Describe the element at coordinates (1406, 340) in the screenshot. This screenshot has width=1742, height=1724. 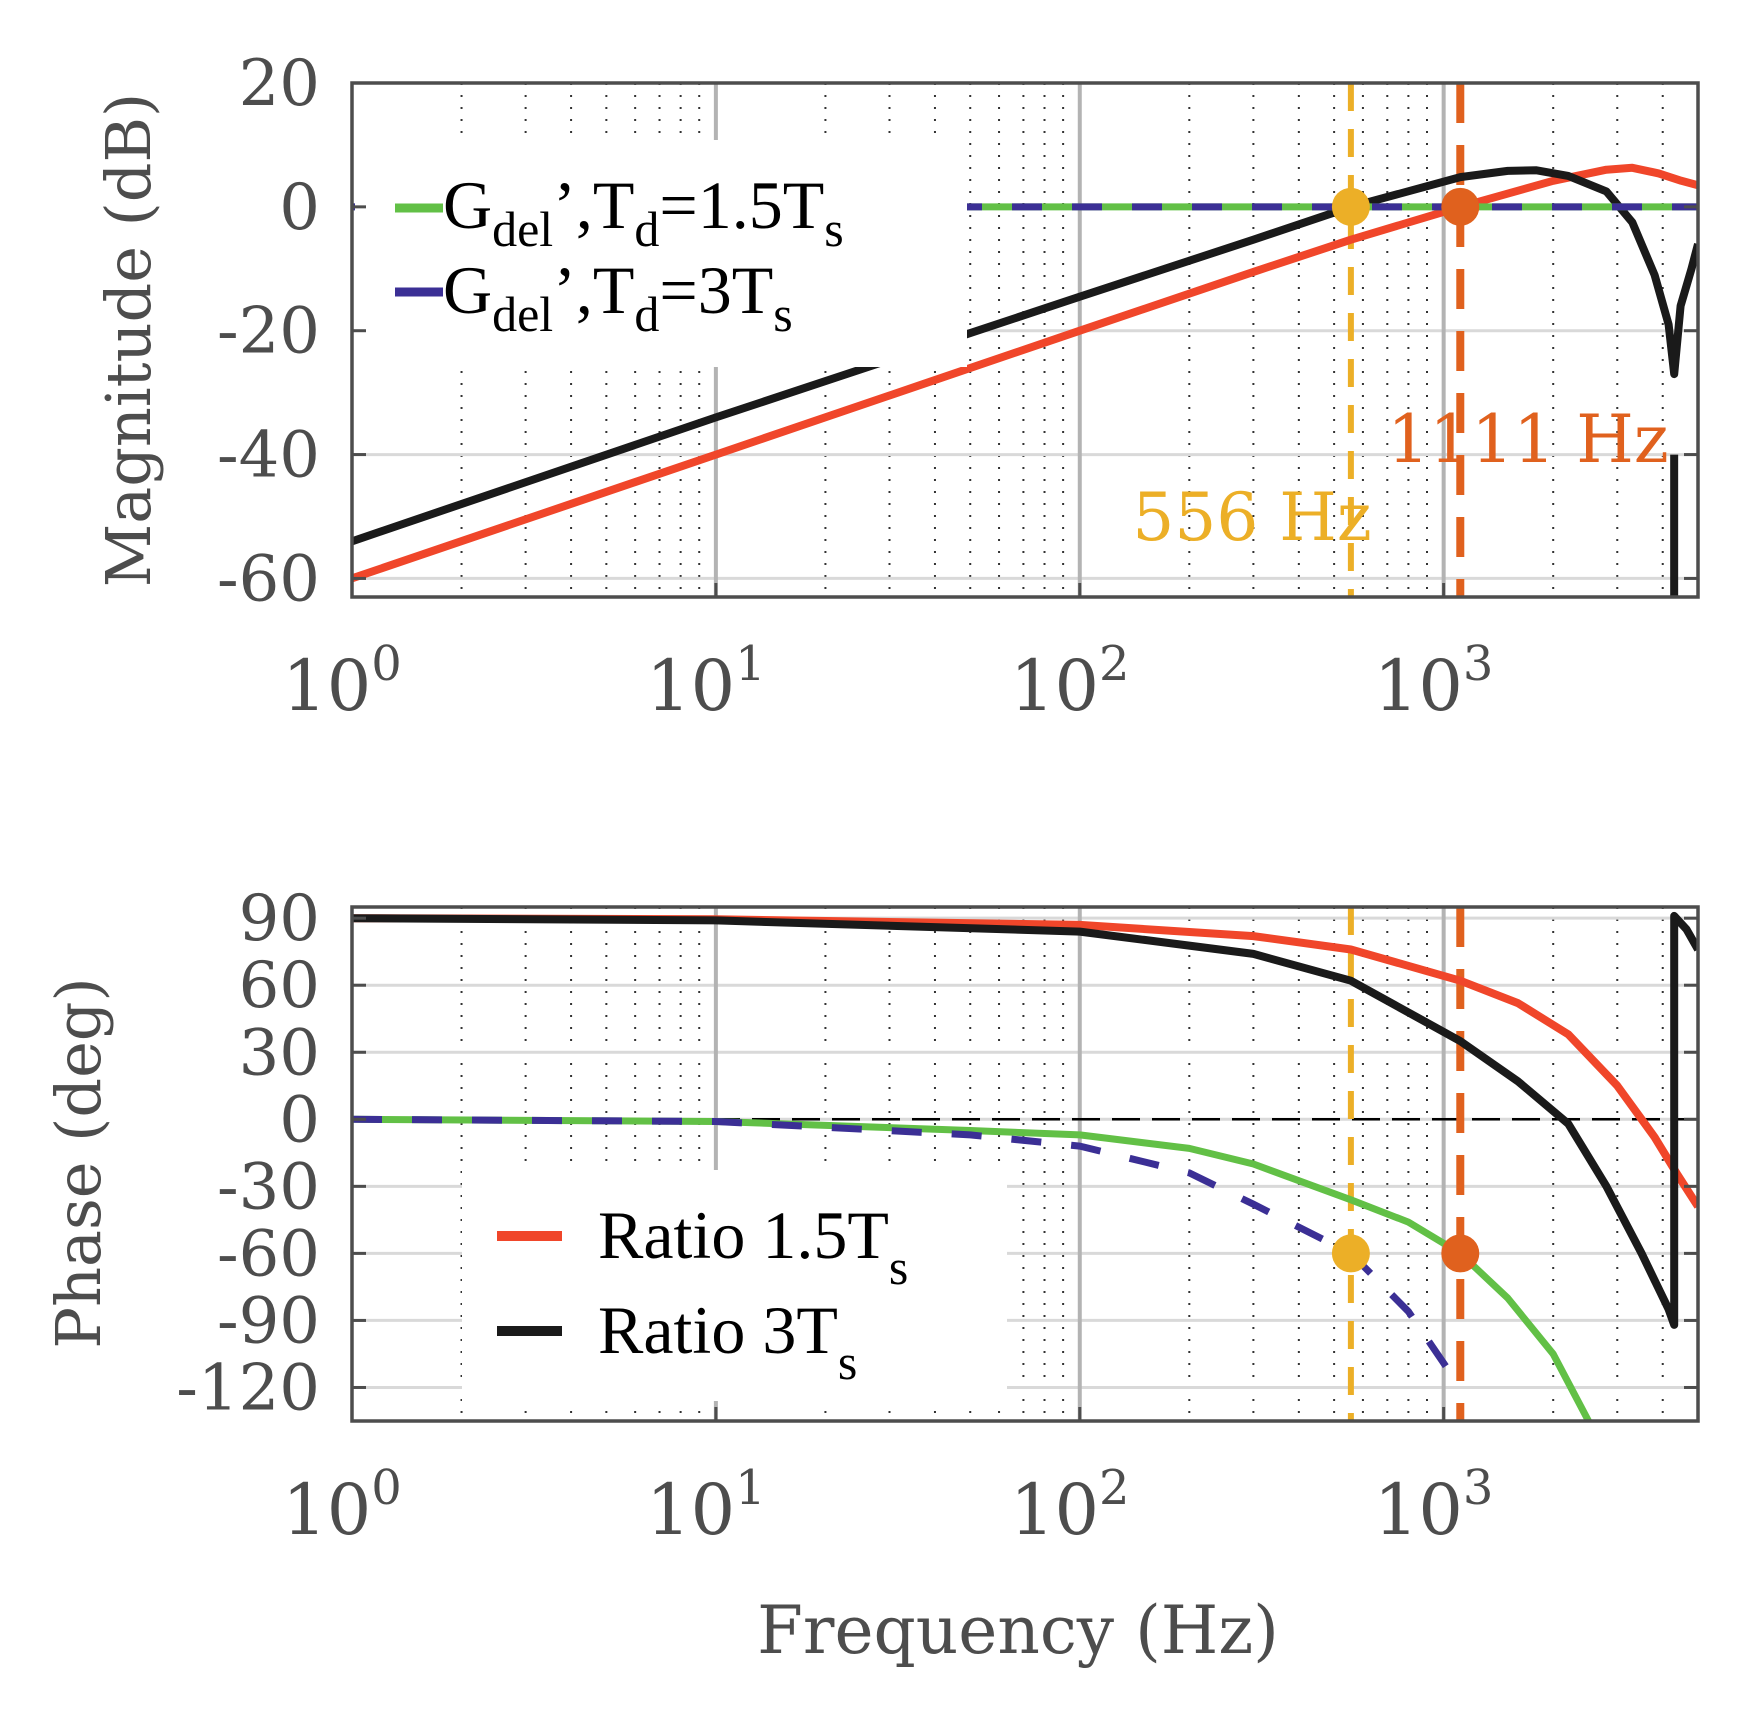
I see `magnitude-marker-lines` at that location.